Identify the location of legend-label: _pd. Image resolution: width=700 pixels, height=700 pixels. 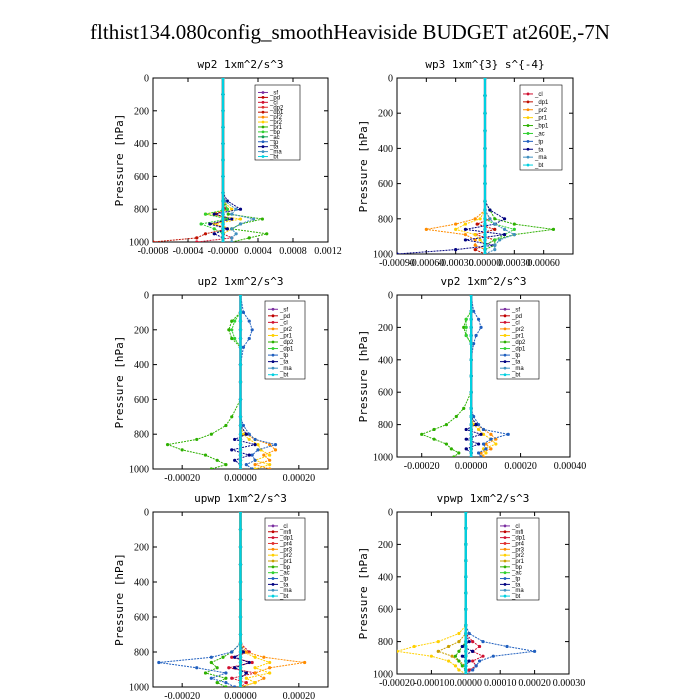
(516, 317).